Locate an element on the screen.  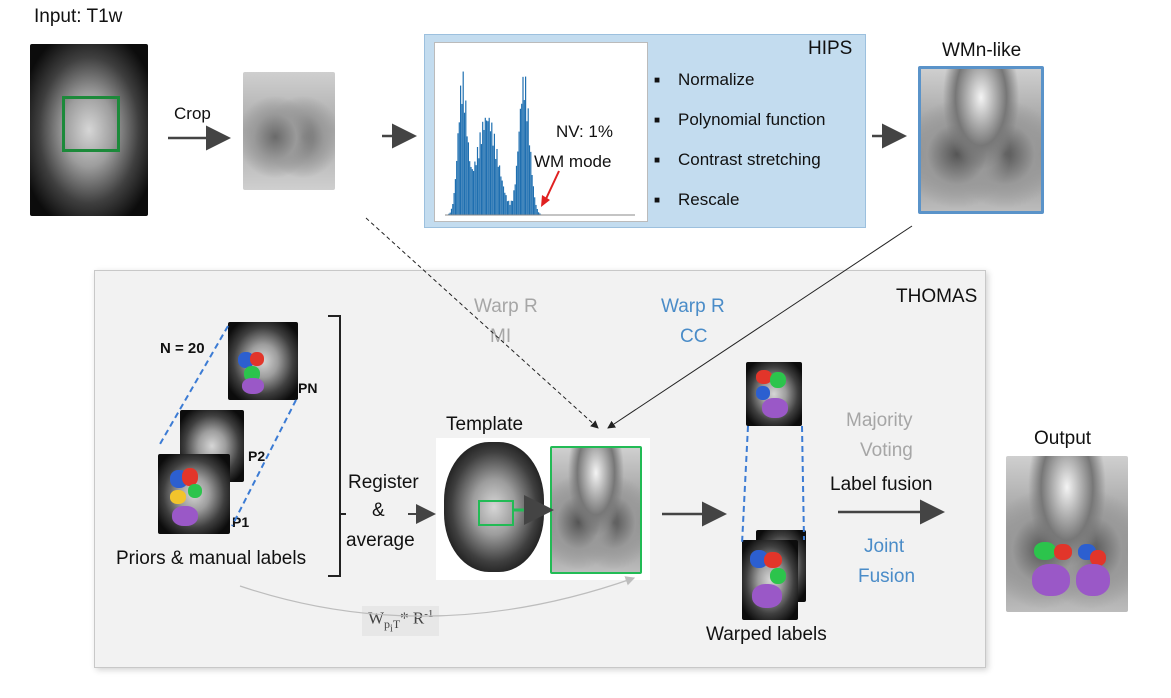
majority-line-2: Voting is located at coordinates (886, 450).